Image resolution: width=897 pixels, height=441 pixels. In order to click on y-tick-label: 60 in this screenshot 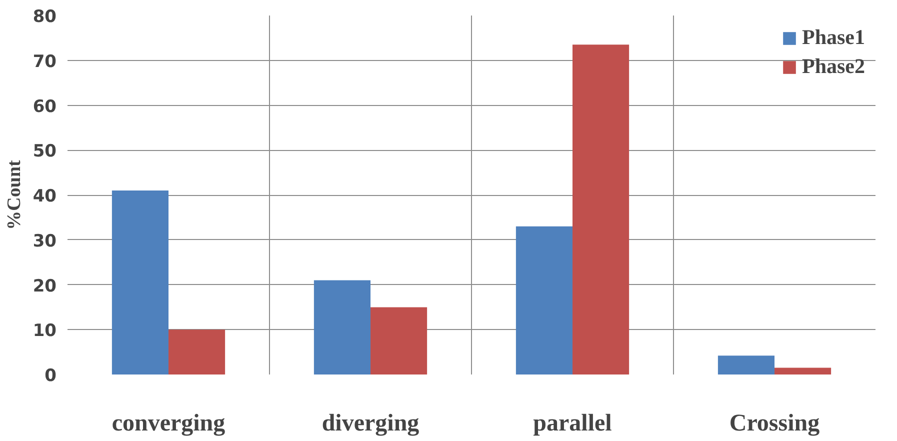, I will do `click(44, 106)`.